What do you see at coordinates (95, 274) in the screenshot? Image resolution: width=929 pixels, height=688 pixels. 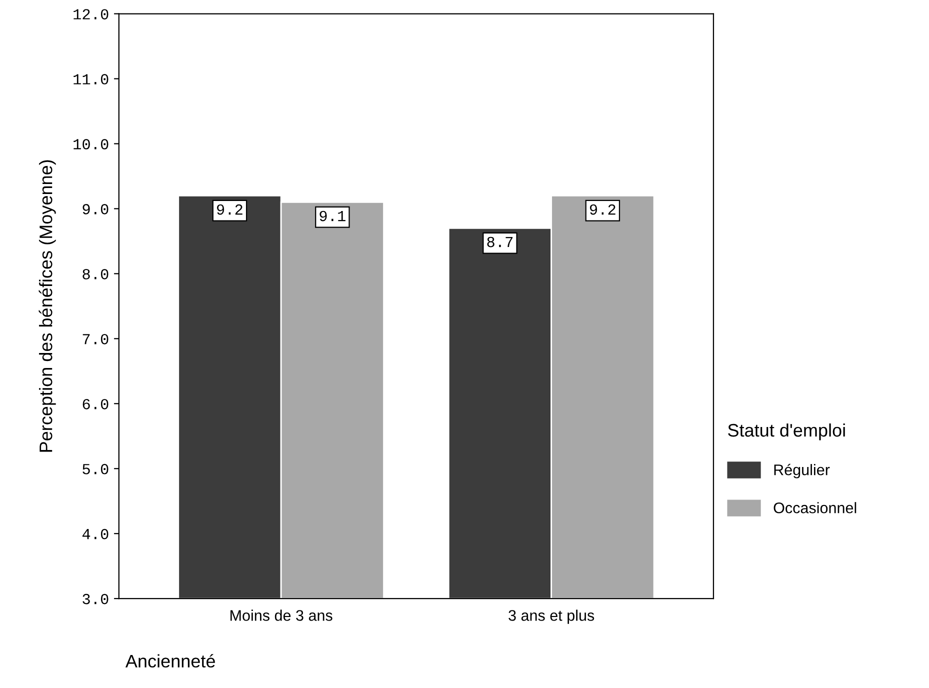 I see `y-tick-label: 8.0` at bounding box center [95, 274].